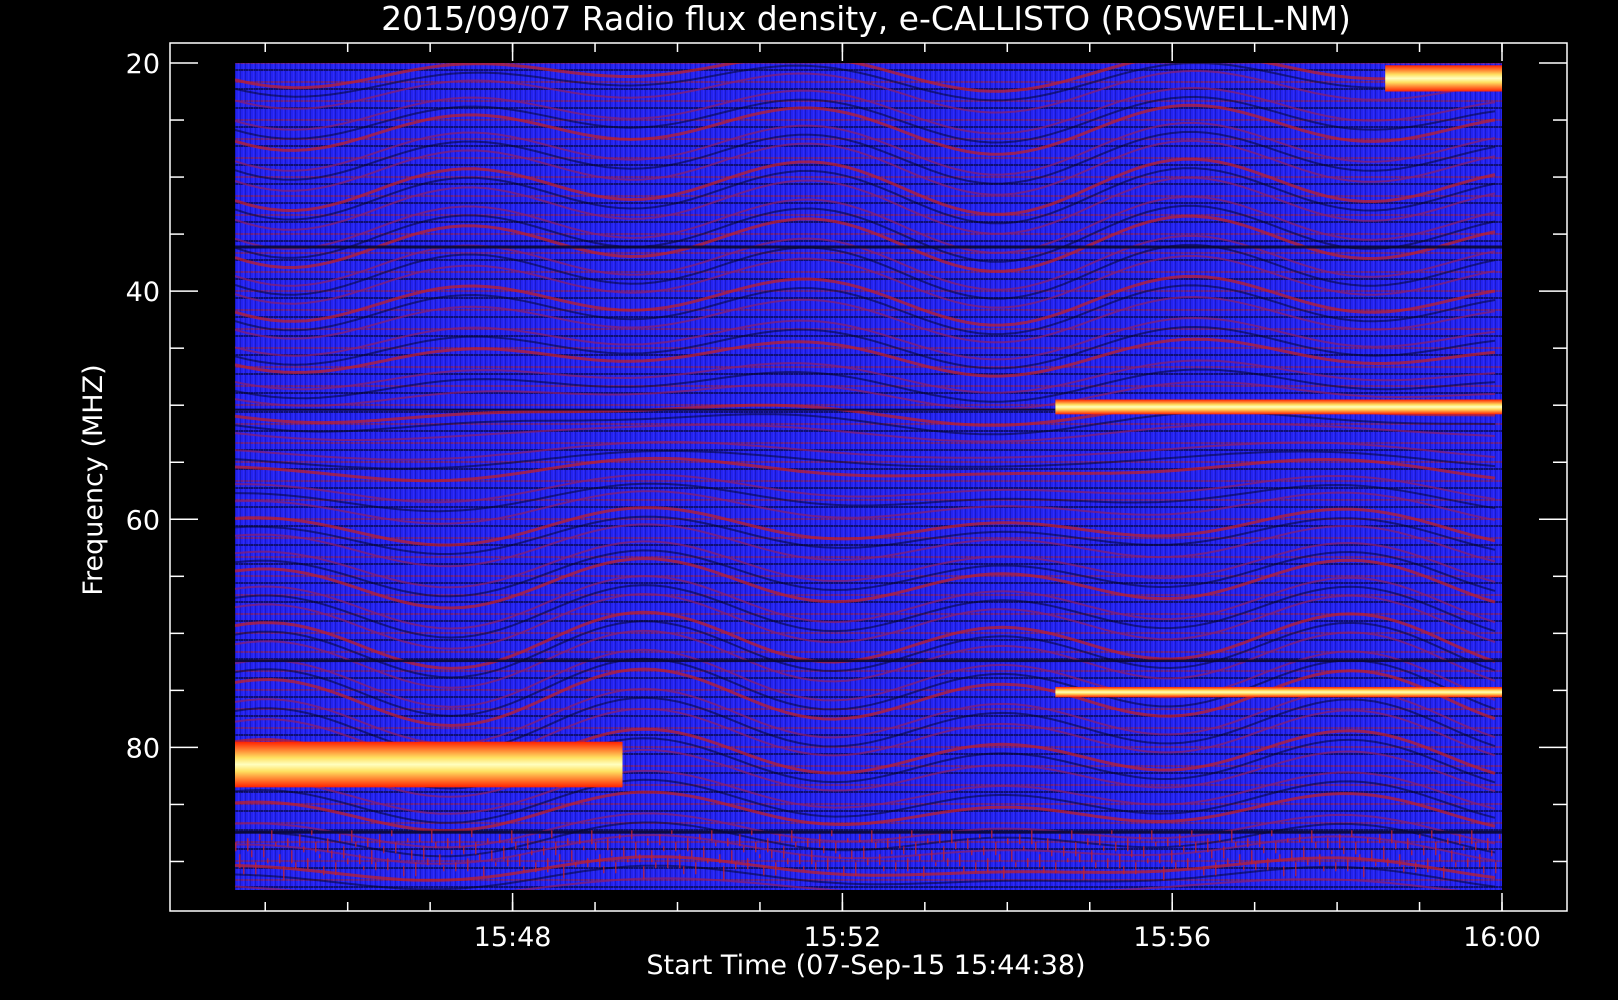 This screenshot has height=1000, width=1618. Describe the element at coordinates (143, 292) in the screenshot. I see `y-tick-label: 40` at that location.